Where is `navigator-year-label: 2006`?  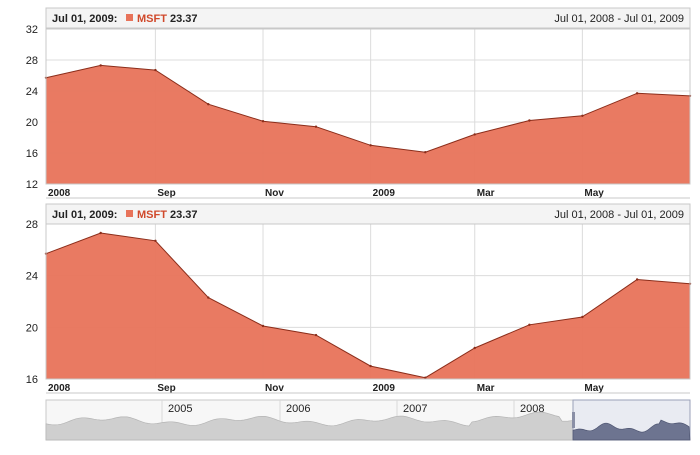 navigator-year-label: 2006 is located at coordinates (298, 409).